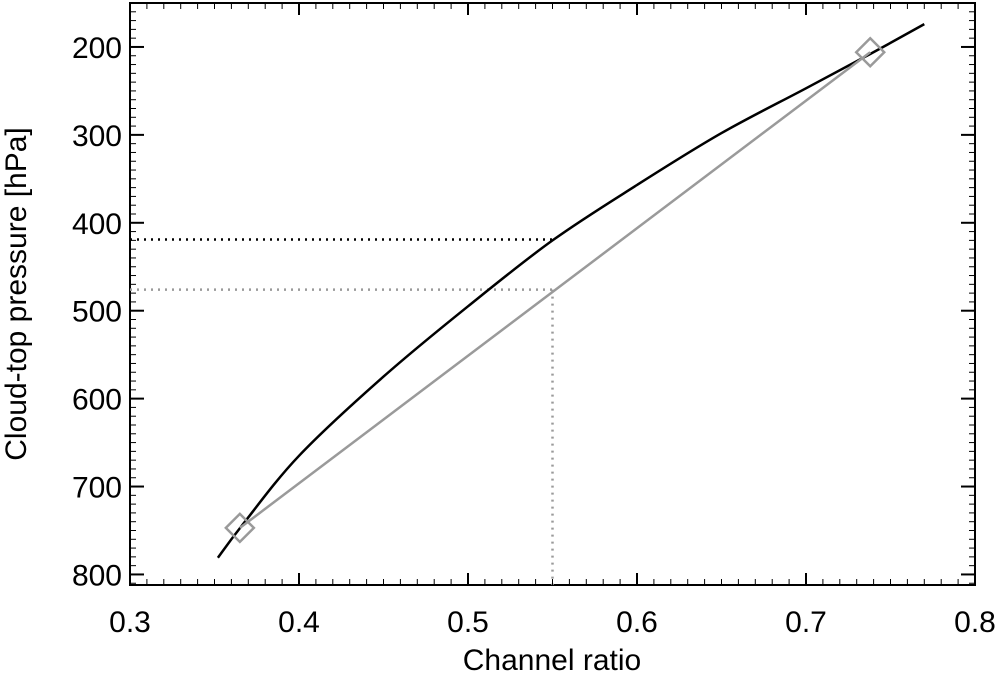 This screenshot has width=1000, height=675. I want to click on x-tick-label: 0.5, so click(468, 622).